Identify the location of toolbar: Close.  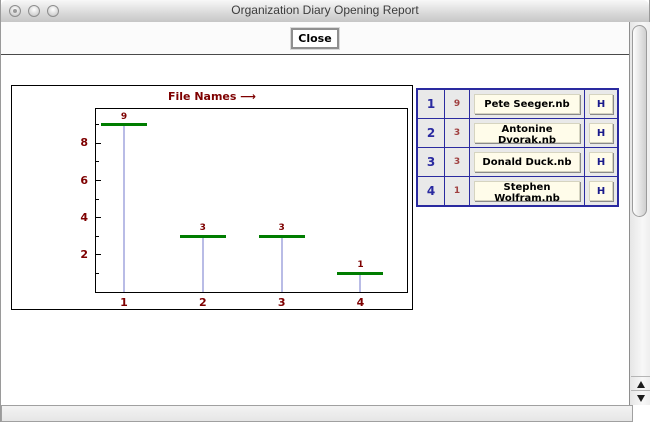
(315, 38).